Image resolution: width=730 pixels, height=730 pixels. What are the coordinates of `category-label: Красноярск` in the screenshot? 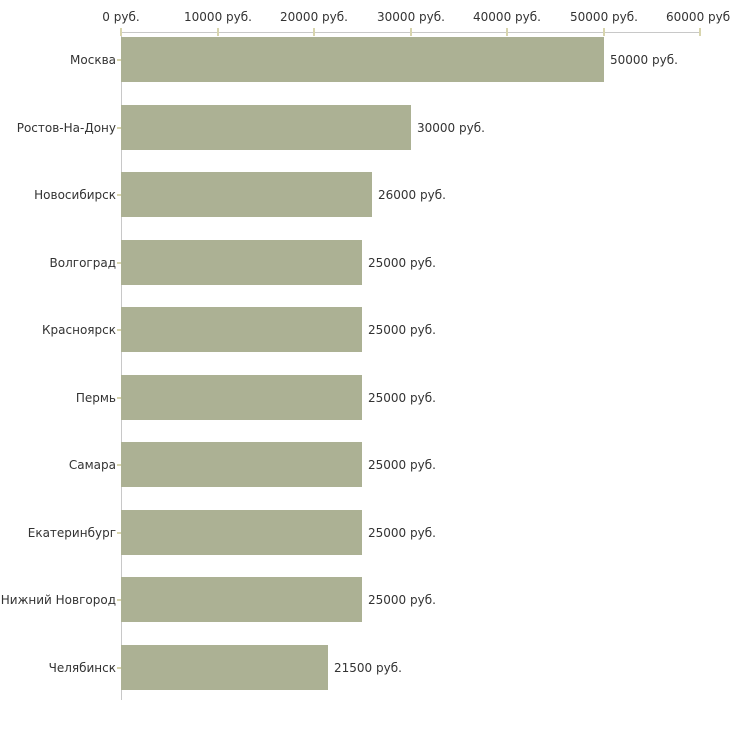 It's located at (79, 330).